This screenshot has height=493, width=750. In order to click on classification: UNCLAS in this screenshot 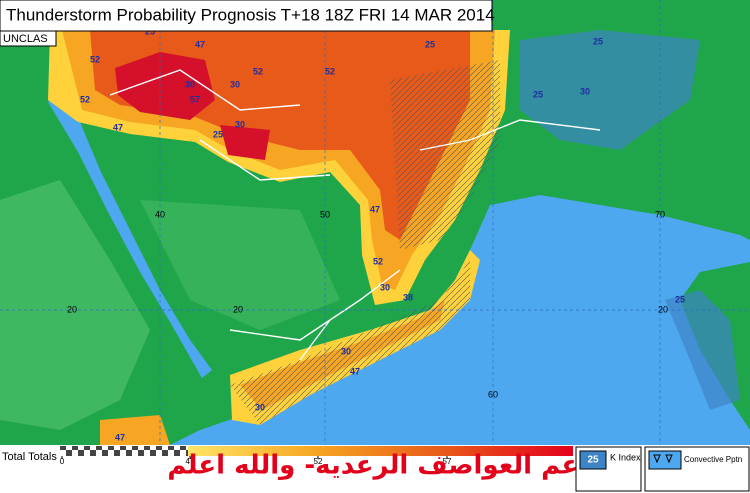, I will do `click(25, 39)`.